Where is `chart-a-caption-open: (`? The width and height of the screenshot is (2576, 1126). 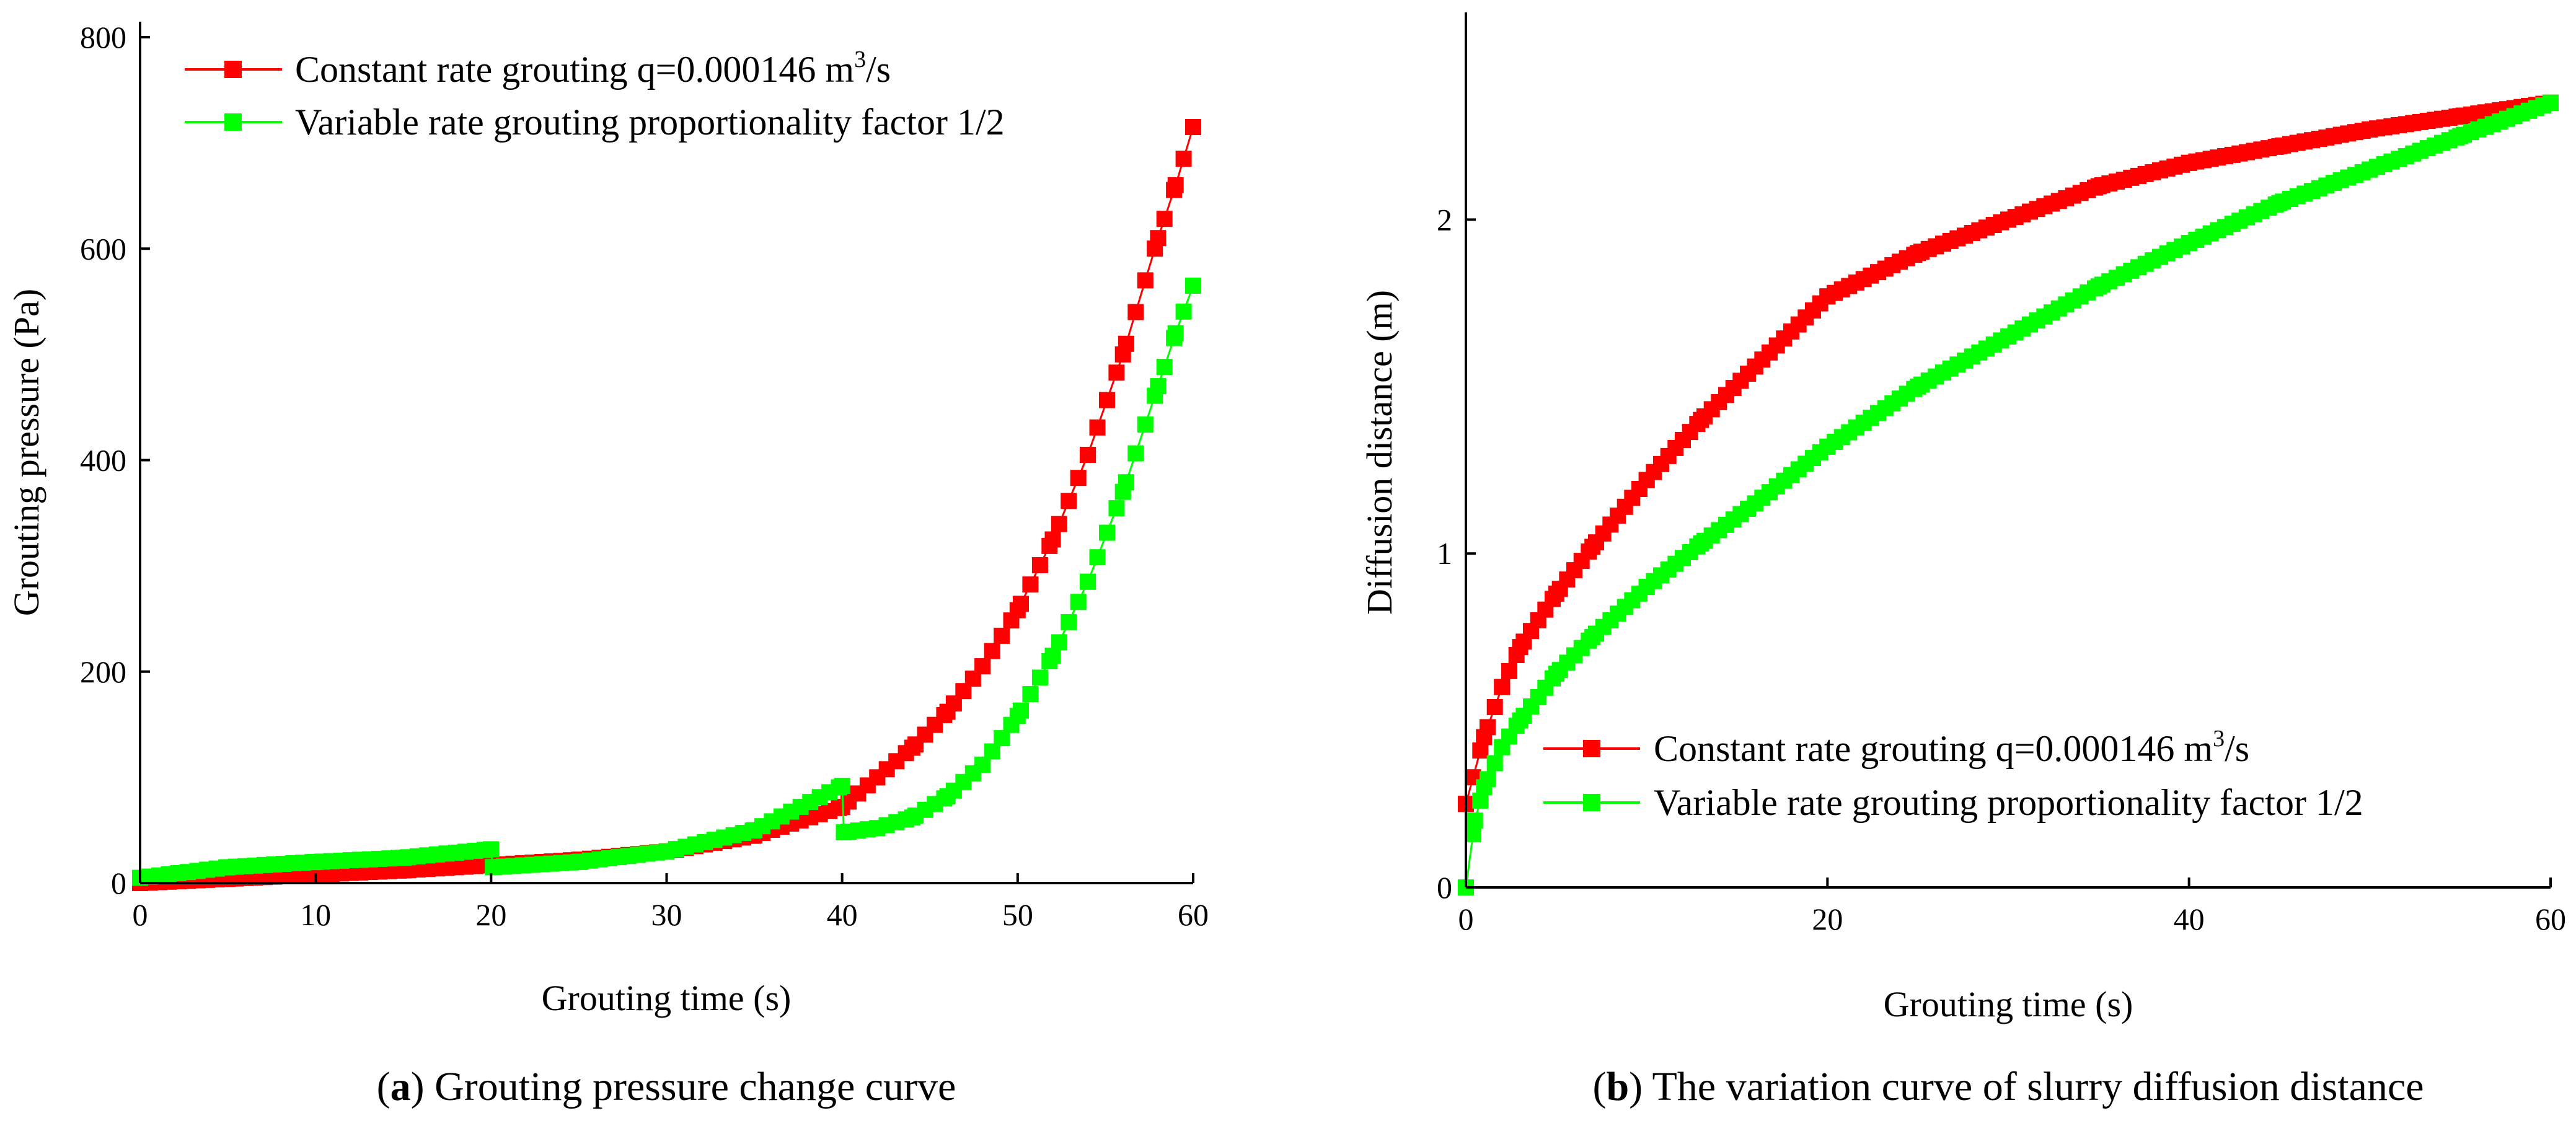
chart-a-caption-open: ( is located at coordinates (383, 1086).